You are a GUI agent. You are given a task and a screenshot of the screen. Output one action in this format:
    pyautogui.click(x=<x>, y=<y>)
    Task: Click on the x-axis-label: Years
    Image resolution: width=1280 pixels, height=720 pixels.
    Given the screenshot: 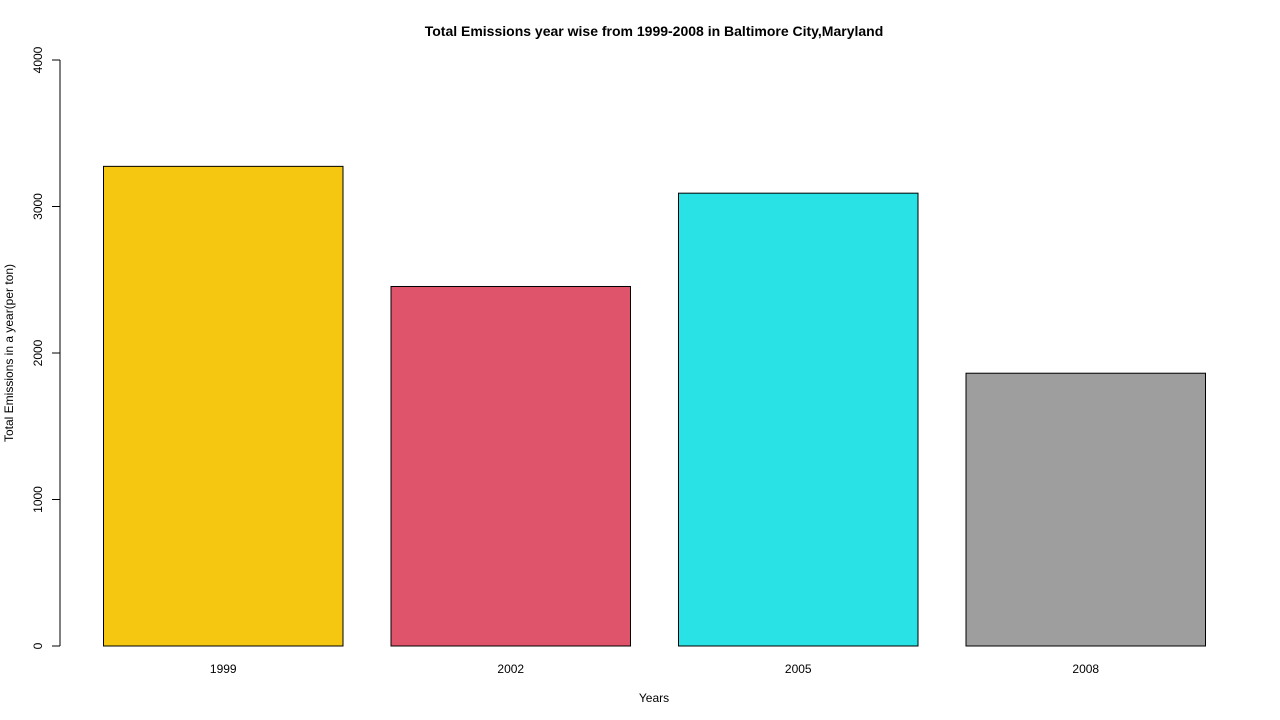 What is the action you would take?
    pyautogui.click(x=654, y=698)
    